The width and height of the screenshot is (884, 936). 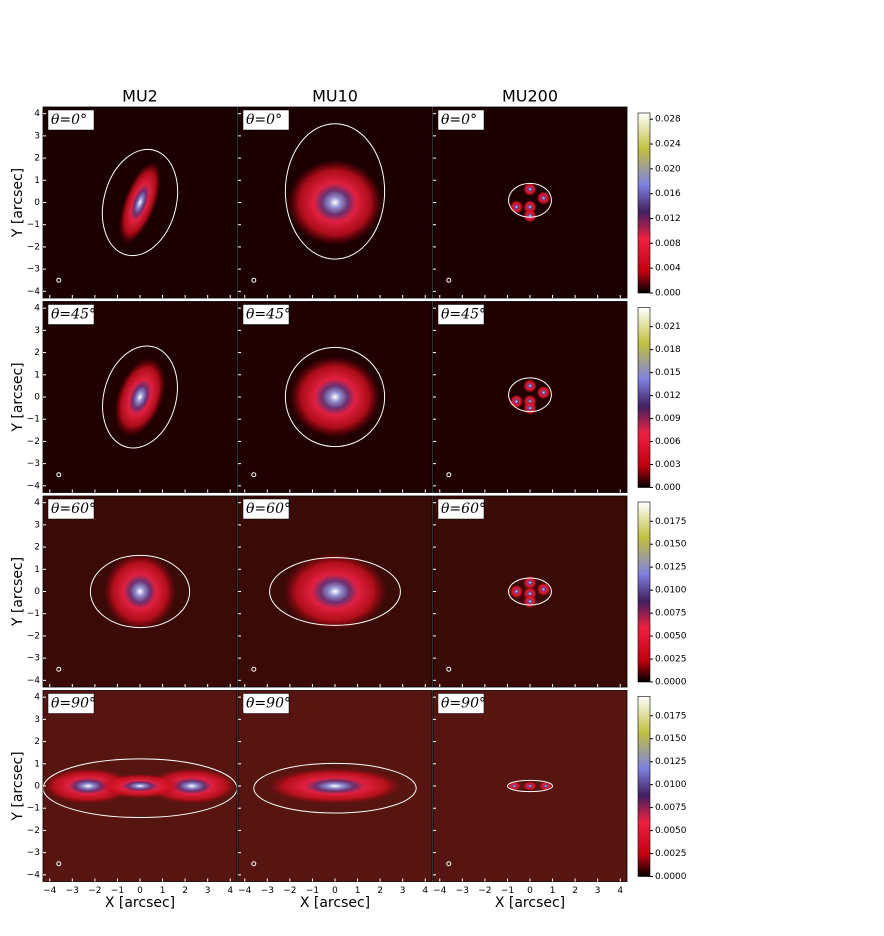 What do you see at coordinates (33, 636) in the screenshot?
I see `y-tick-label: −2` at bounding box center [33, 636].